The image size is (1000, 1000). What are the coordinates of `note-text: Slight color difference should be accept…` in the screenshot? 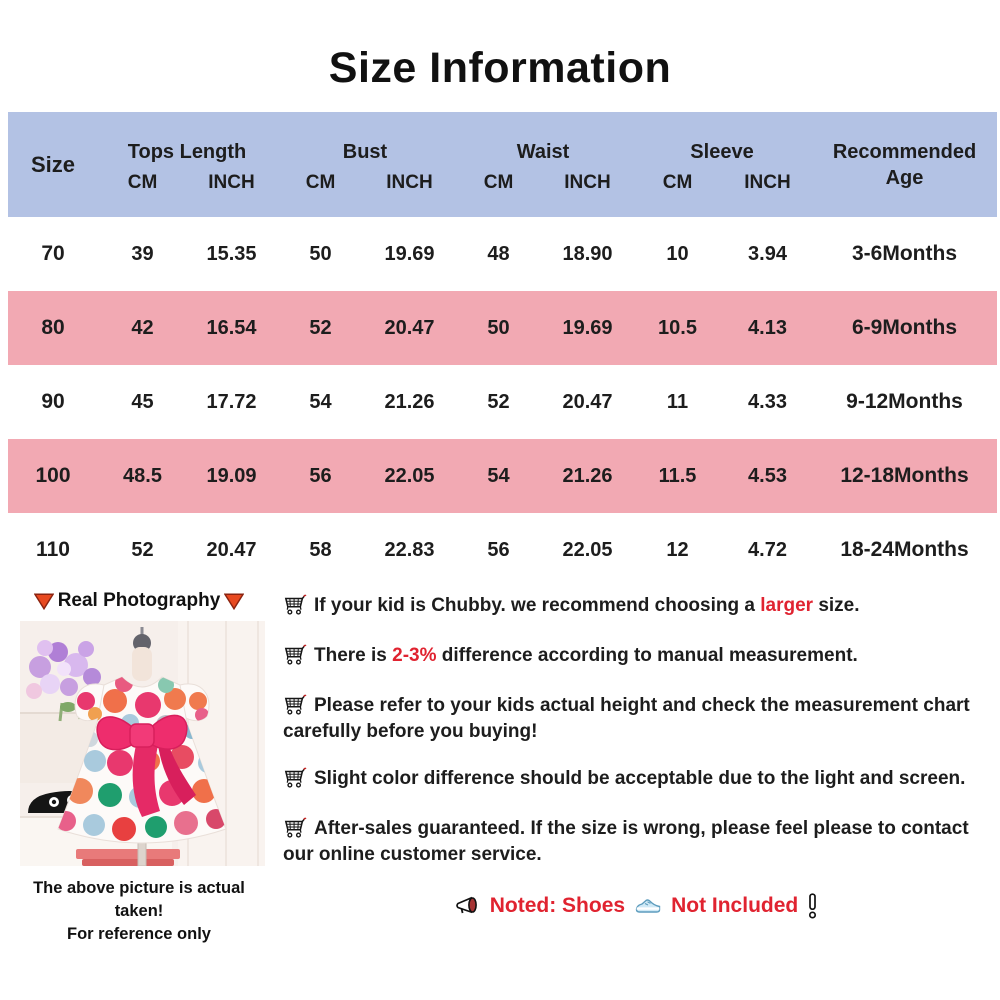 It's located at (640, 778).